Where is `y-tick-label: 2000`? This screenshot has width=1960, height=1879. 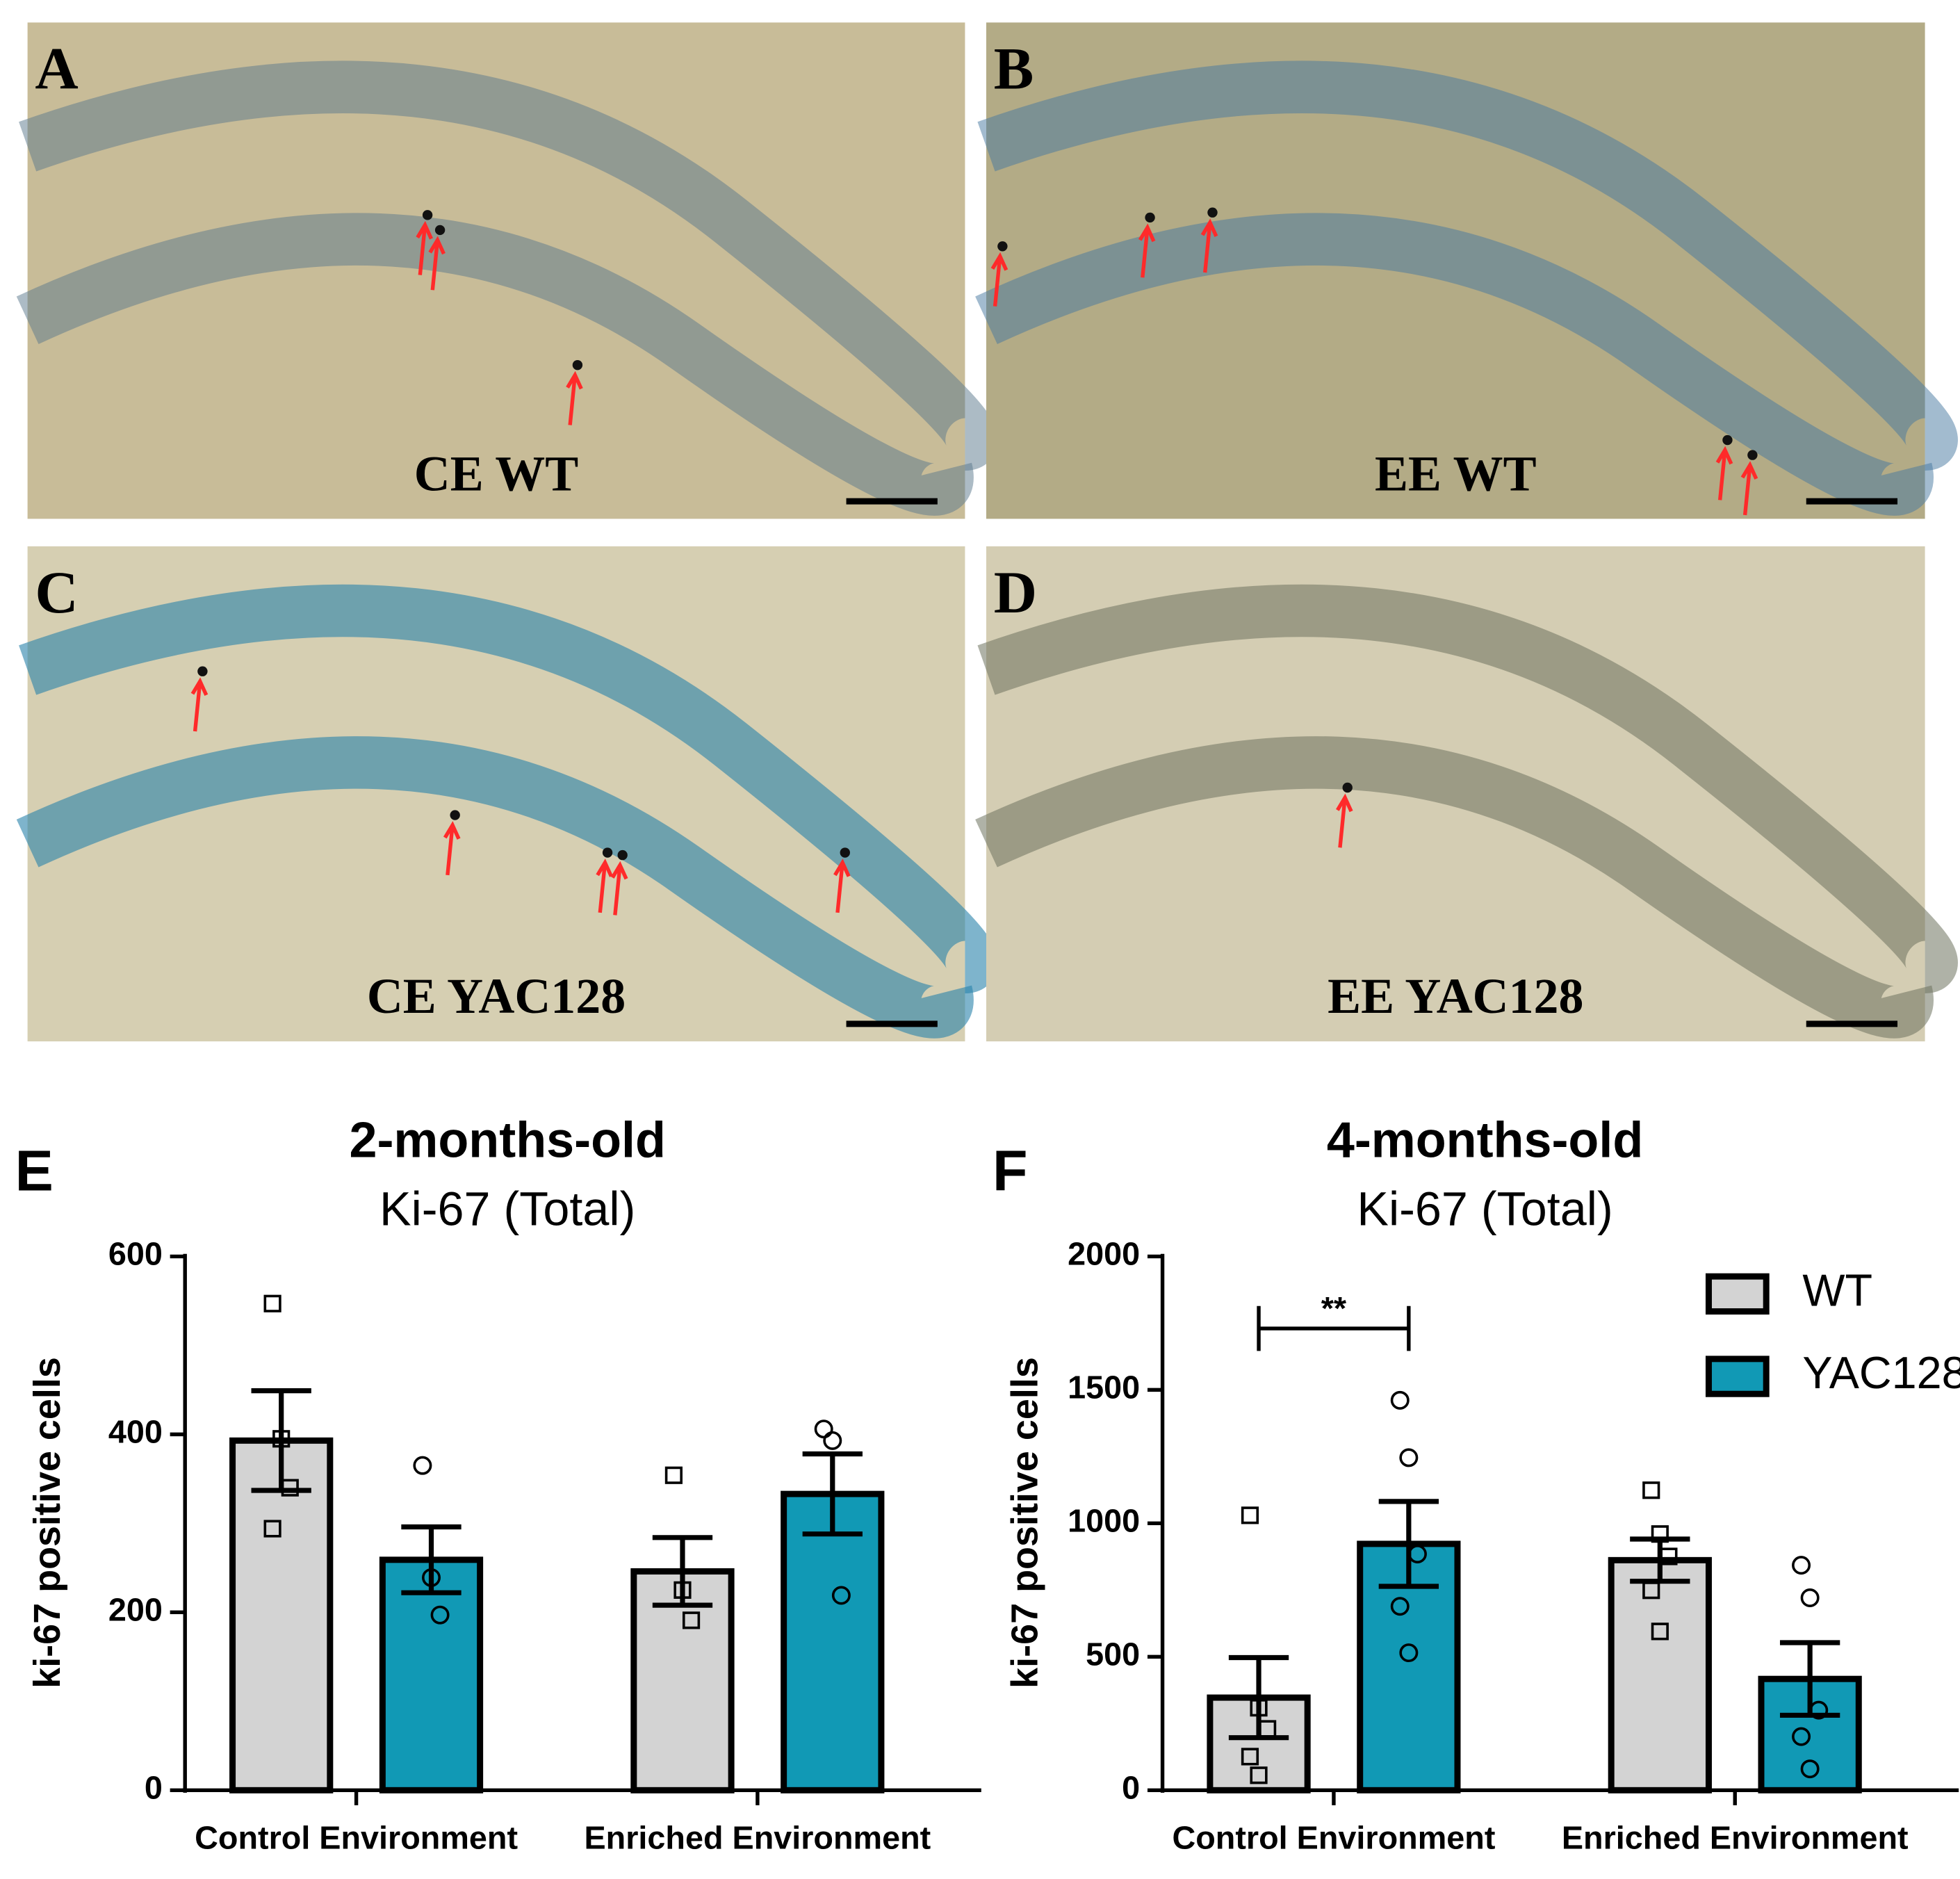 y-tick-label: 2000 is located at coordinates (1104, 1254).